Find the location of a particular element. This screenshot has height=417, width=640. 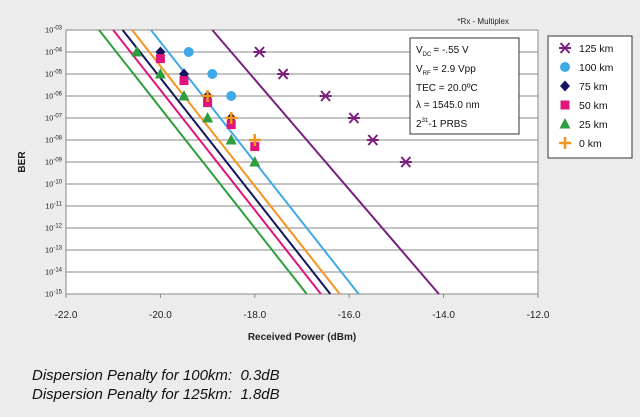

legend-frame is located at coordinates (590, 97).